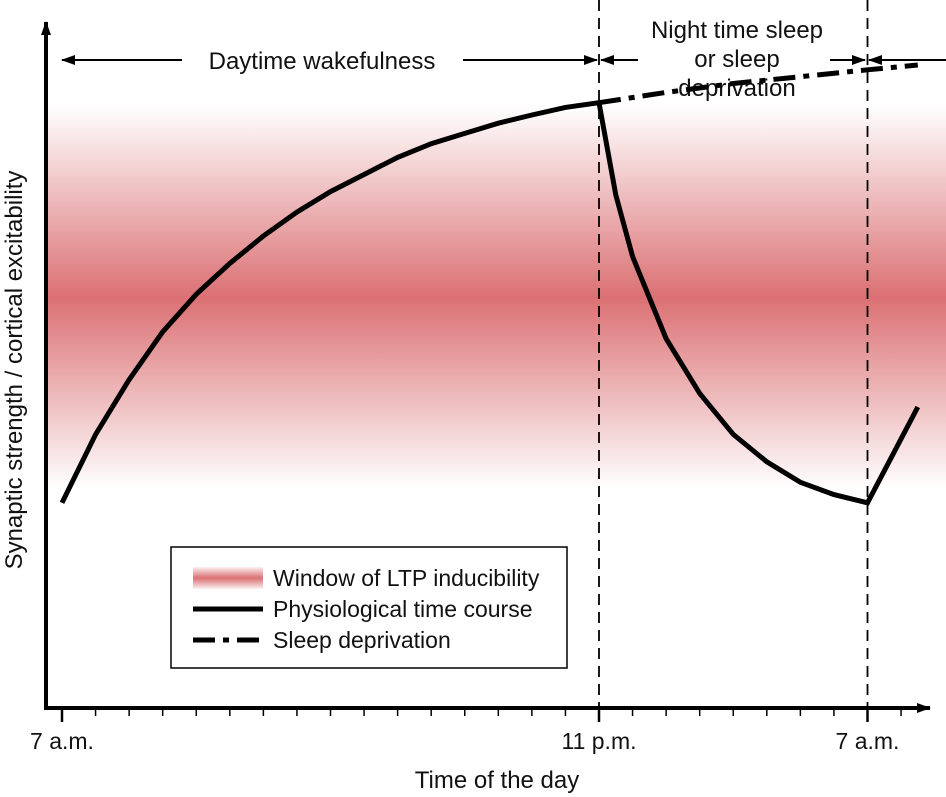  What do you see at coordinates (737, 30) in the screenshot?
I see `period-label-night-line-0: Night time sleep` at bounding box center [737, 30].